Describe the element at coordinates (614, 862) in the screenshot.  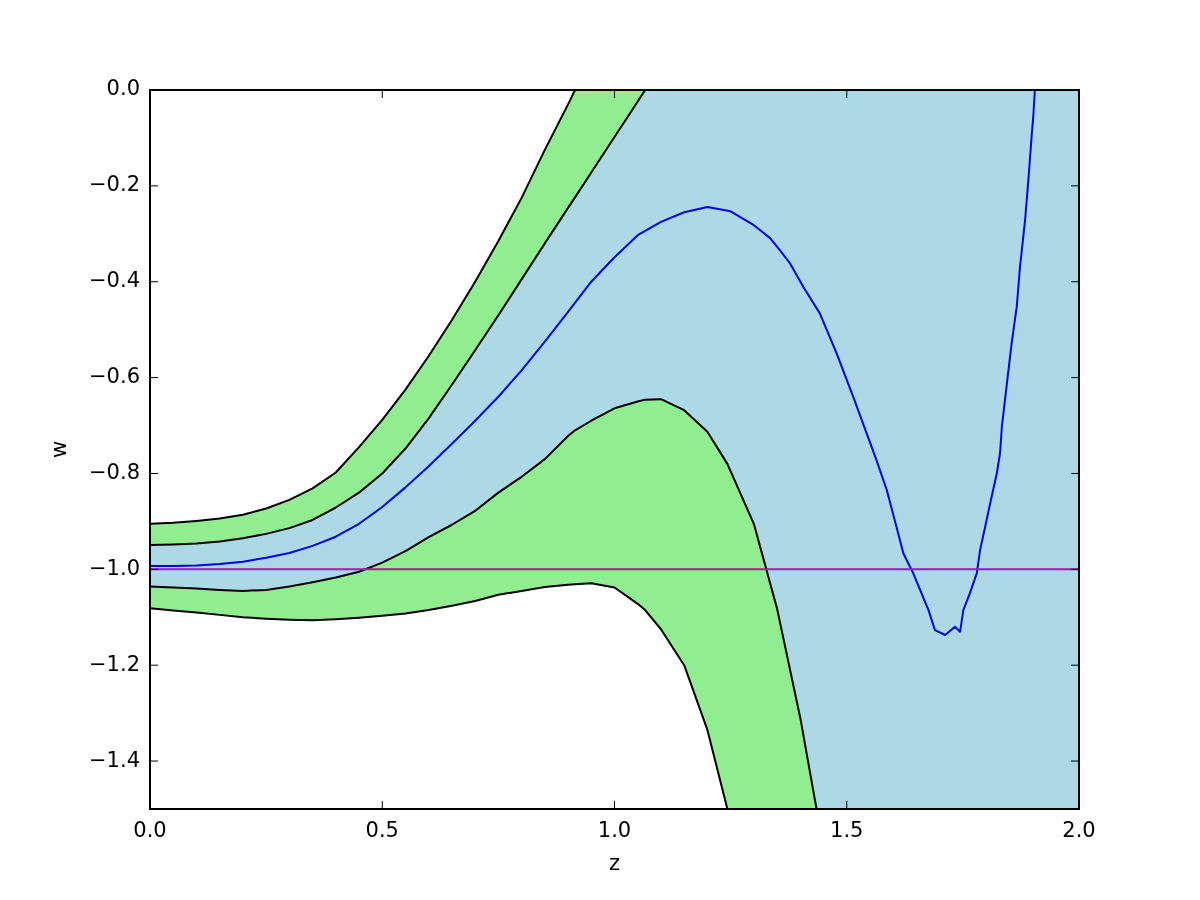
I see `x-axis-title: z` at that location.